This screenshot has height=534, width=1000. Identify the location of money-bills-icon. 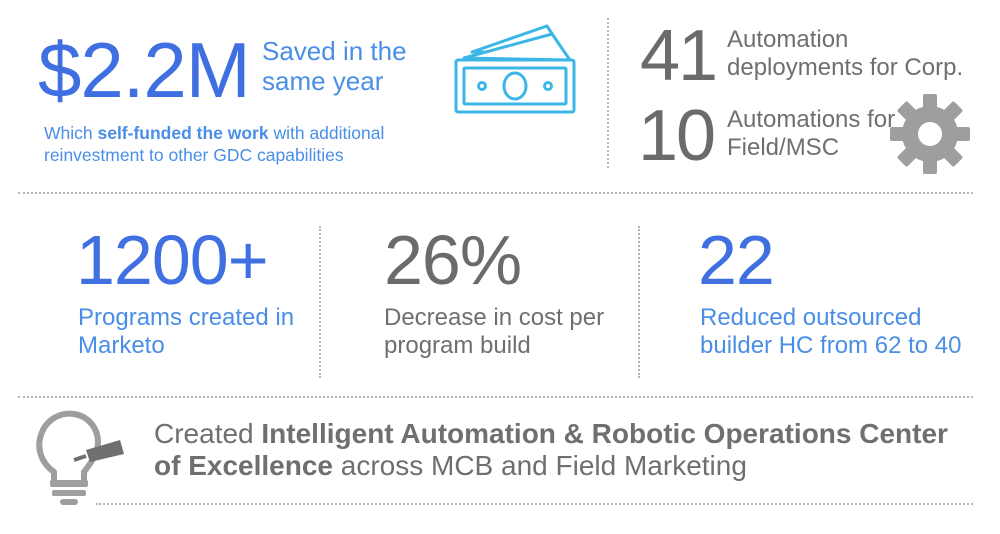
(515, 69).